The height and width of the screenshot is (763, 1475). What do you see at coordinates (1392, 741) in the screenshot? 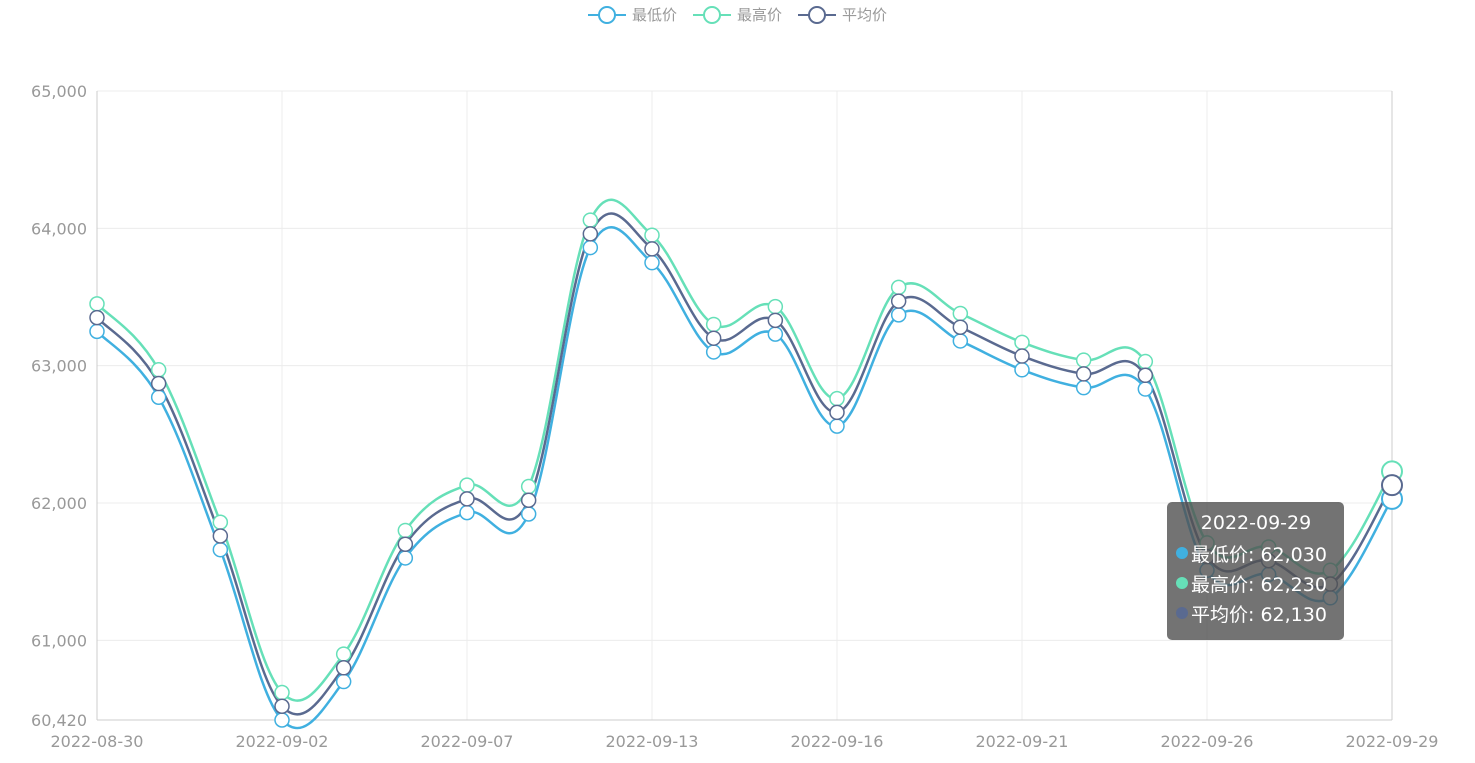
I see `x-tick-label: 2022-09-29` at bounding box center [1392, 741].